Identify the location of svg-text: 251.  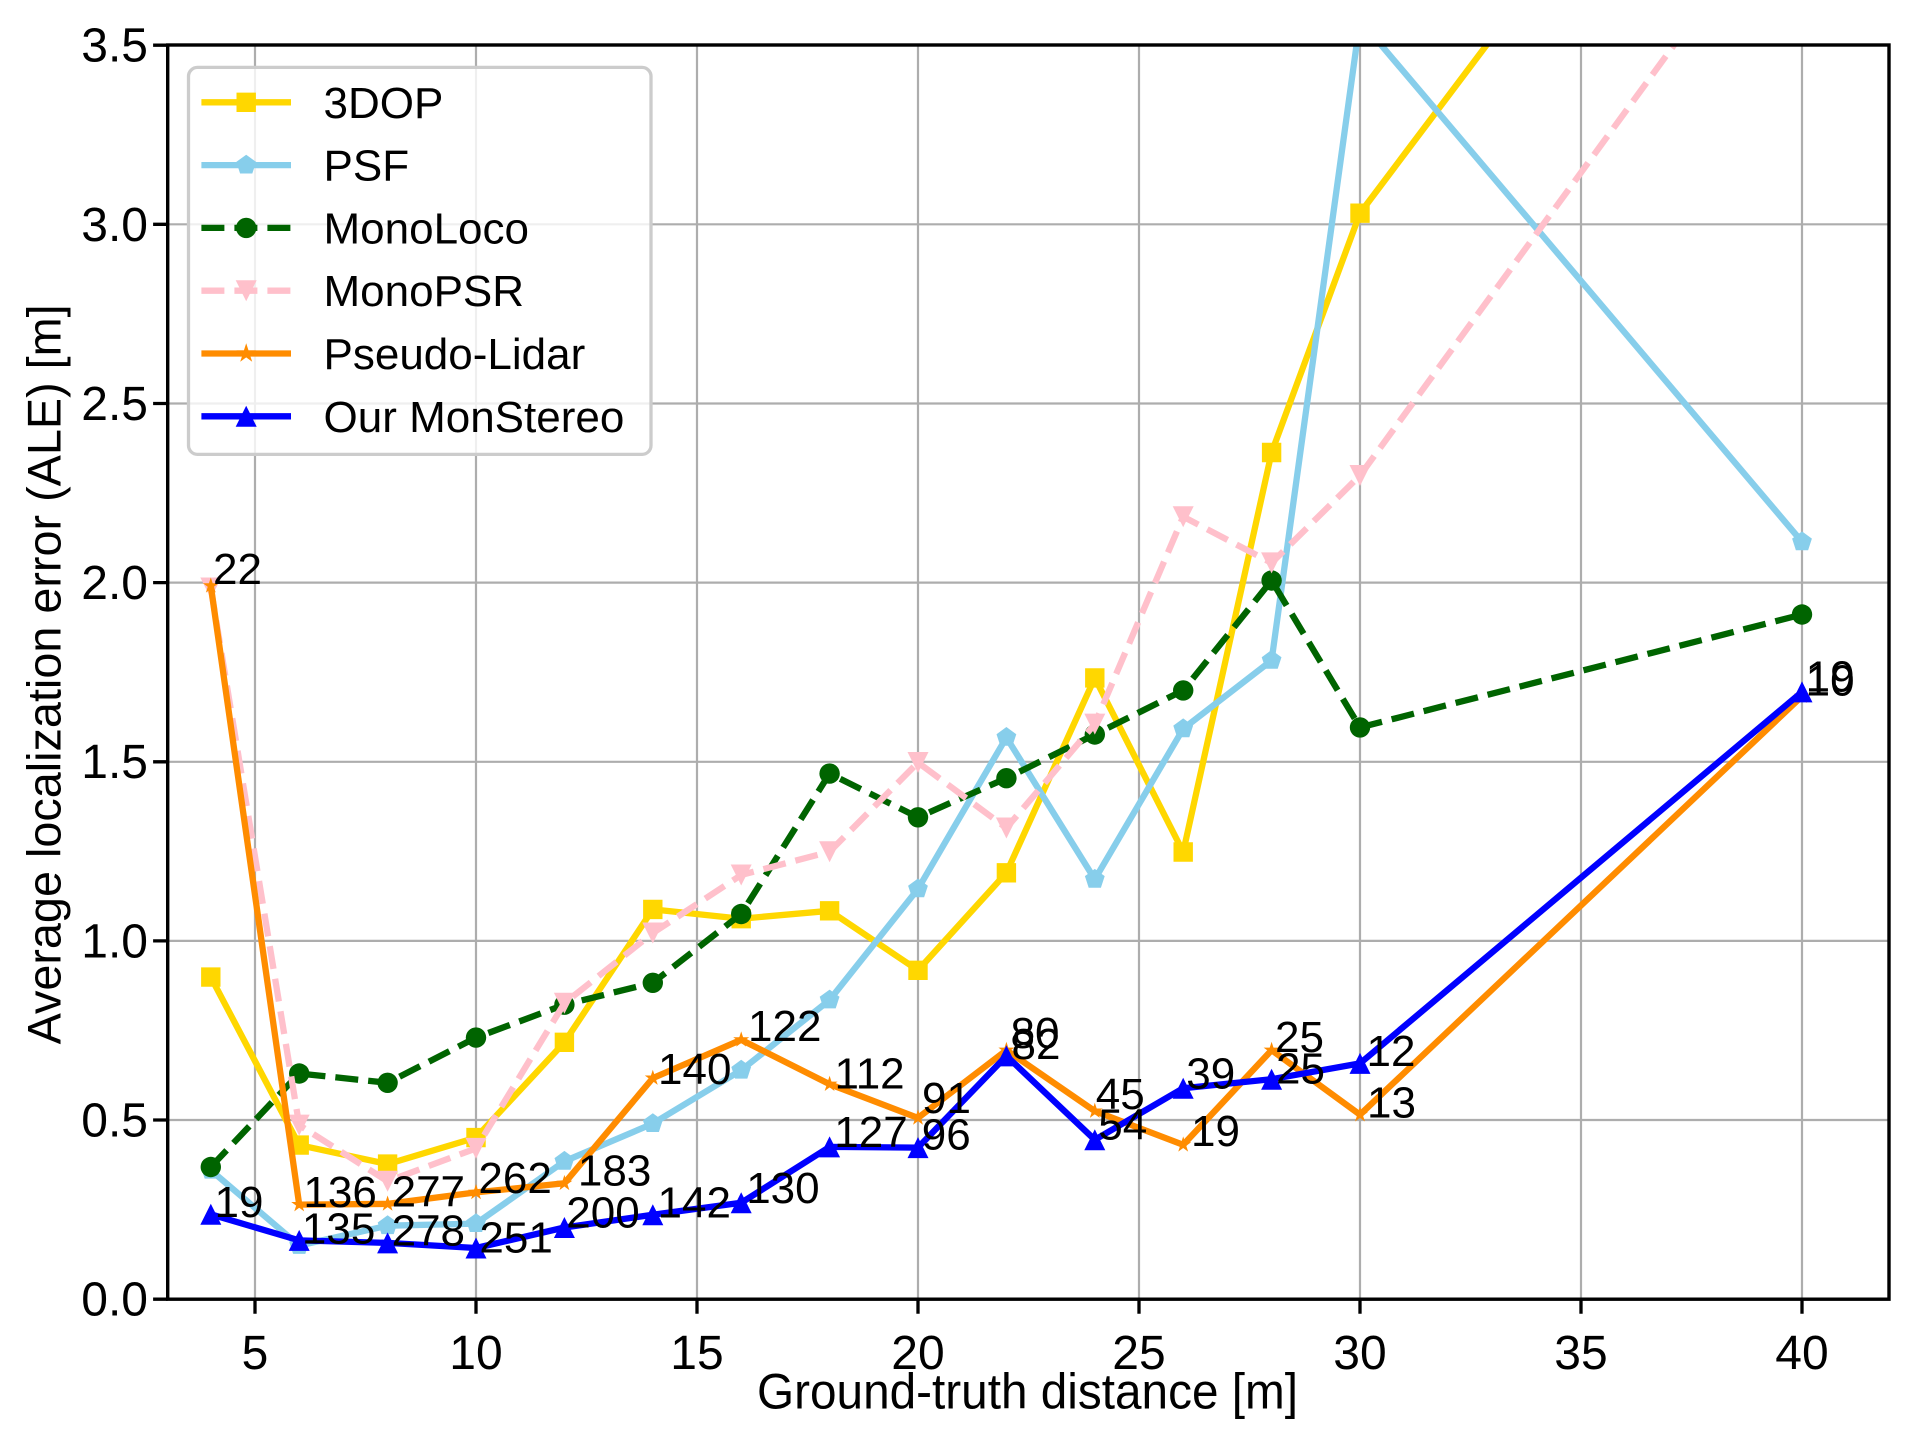
(515, 1237).